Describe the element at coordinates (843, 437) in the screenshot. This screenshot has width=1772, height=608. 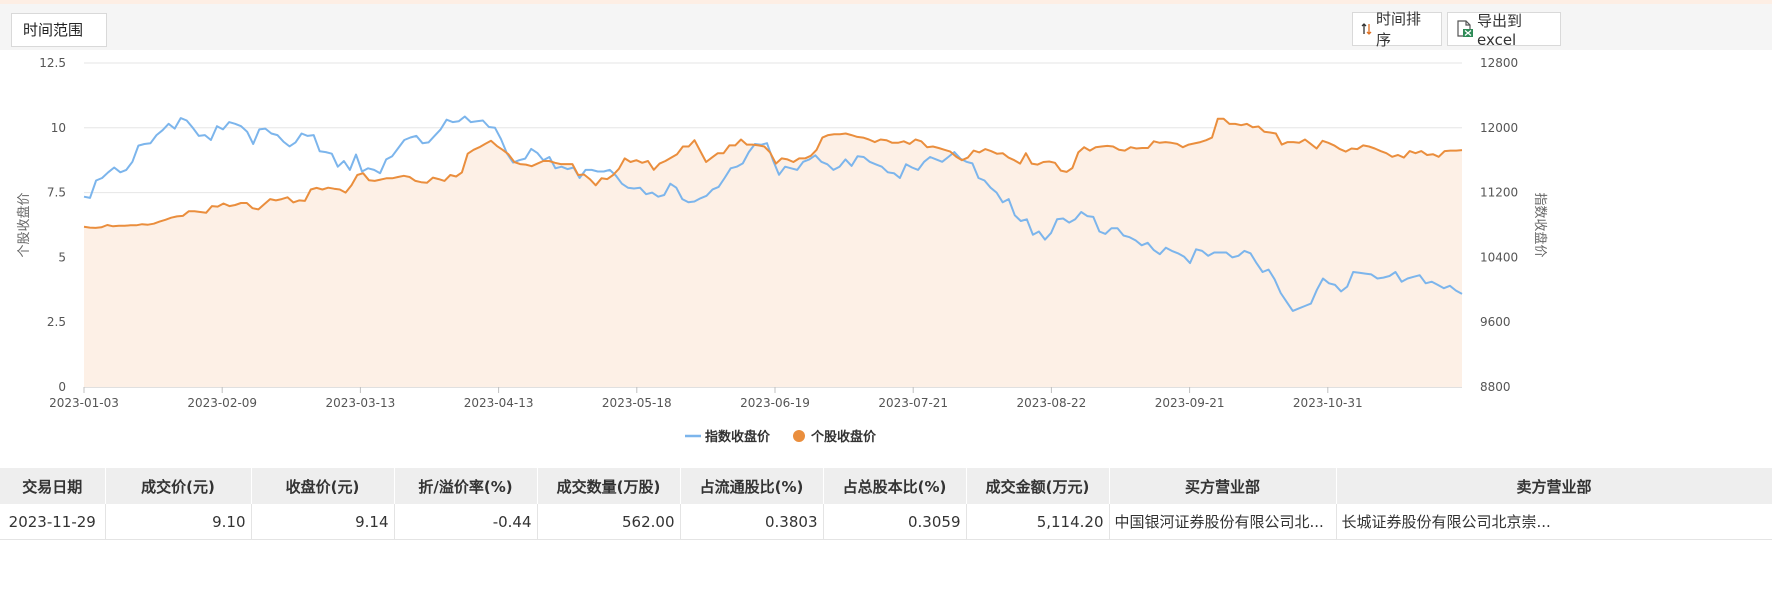
I see `legend-label-stock: 个股收盘价` at that location.